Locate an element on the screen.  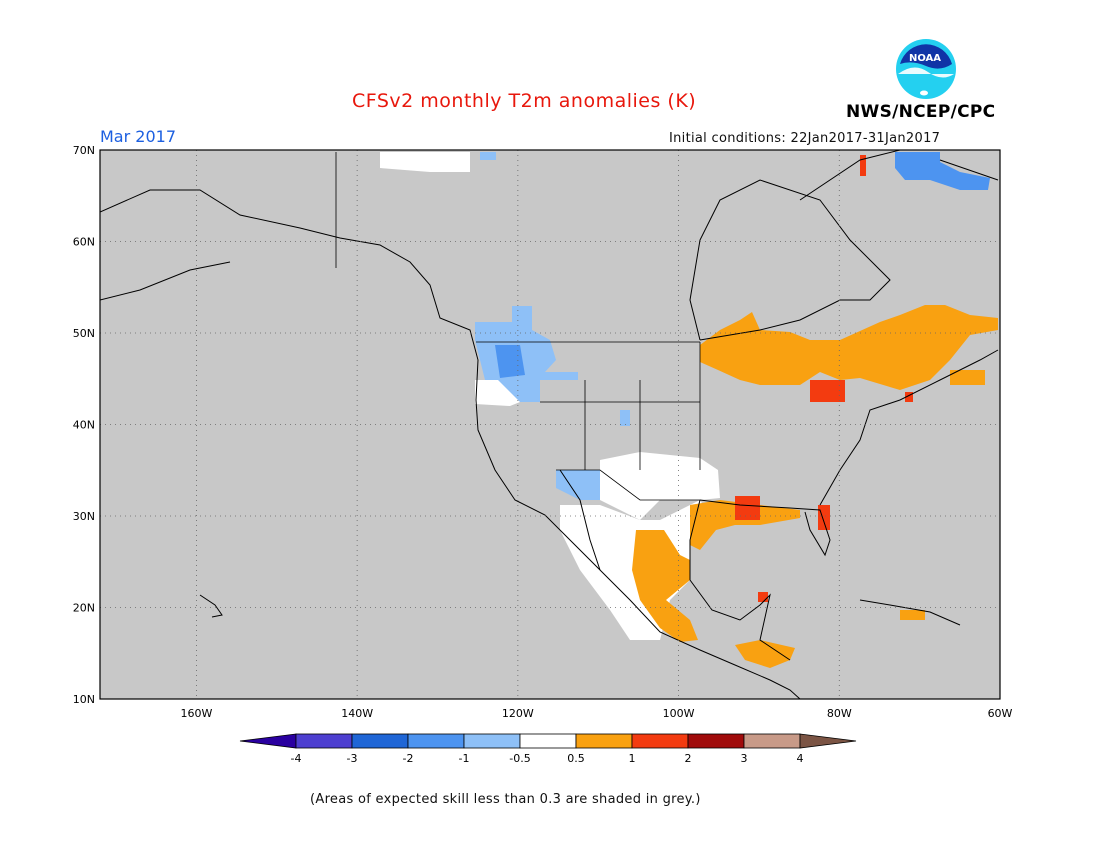
colorbar-right-arrow is located at coordinates (828, 741).